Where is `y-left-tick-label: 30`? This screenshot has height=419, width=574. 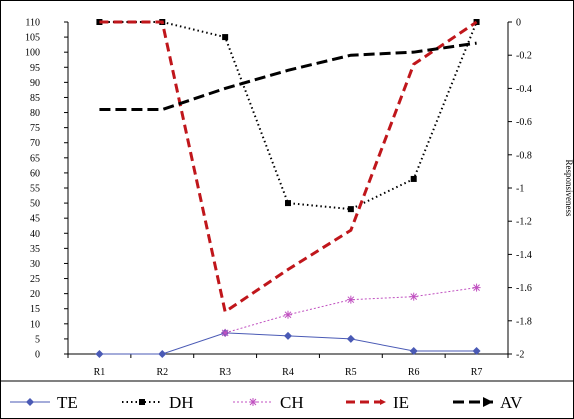
y-left-tick-label: 30 is located at coordinates (35, 264).